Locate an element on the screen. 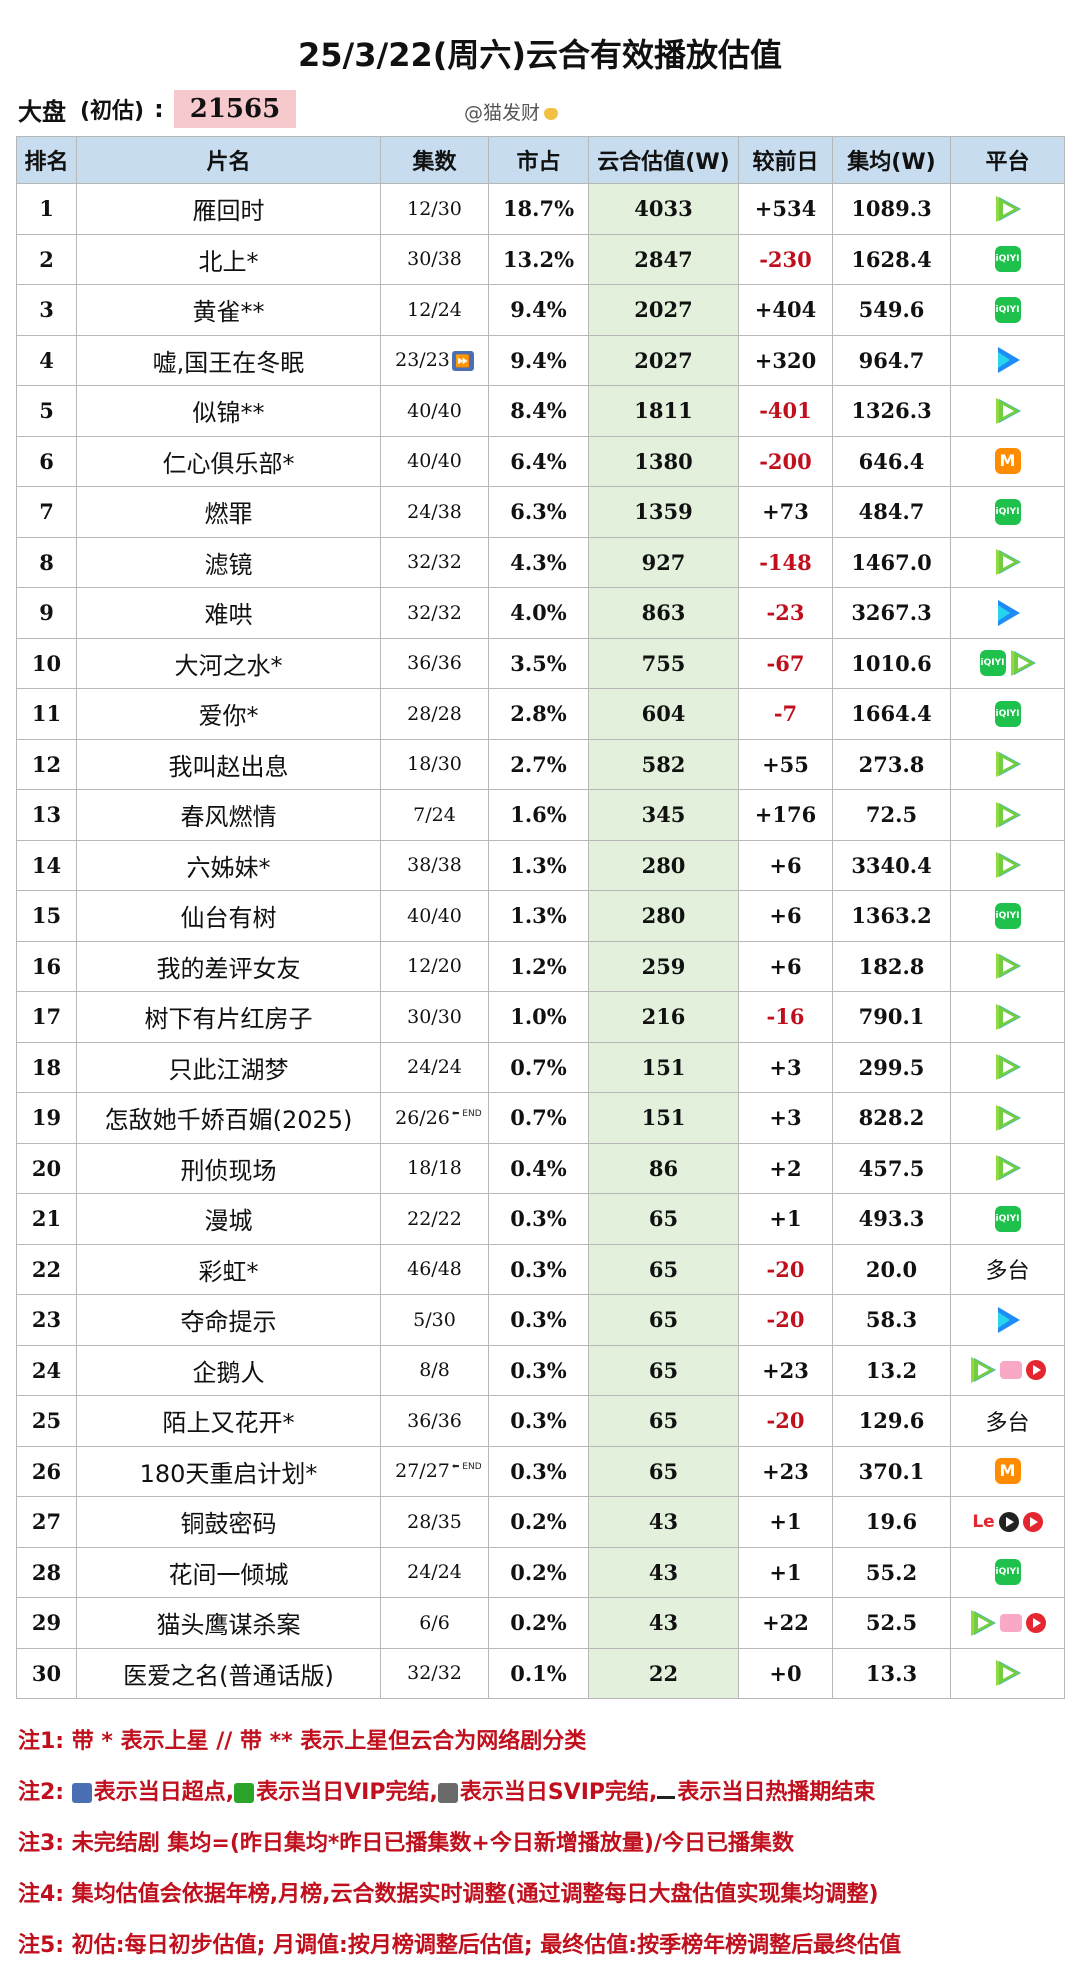 The width and height of the screenshot is (1080, 1971). episodes-text: 28/35 is located at coordinates (434, 1521).